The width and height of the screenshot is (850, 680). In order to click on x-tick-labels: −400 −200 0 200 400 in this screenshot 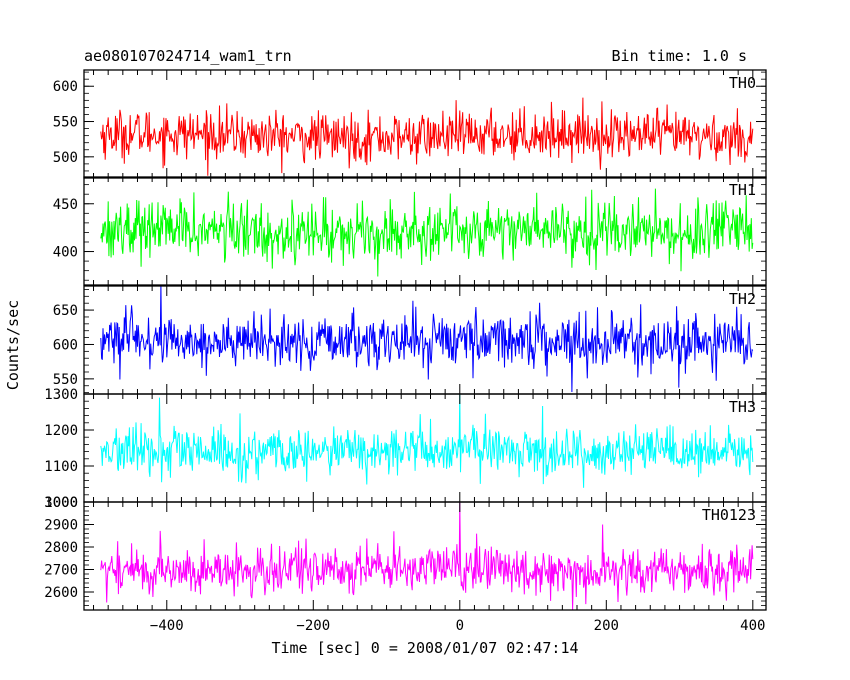, I will do `click(458, 626)`.